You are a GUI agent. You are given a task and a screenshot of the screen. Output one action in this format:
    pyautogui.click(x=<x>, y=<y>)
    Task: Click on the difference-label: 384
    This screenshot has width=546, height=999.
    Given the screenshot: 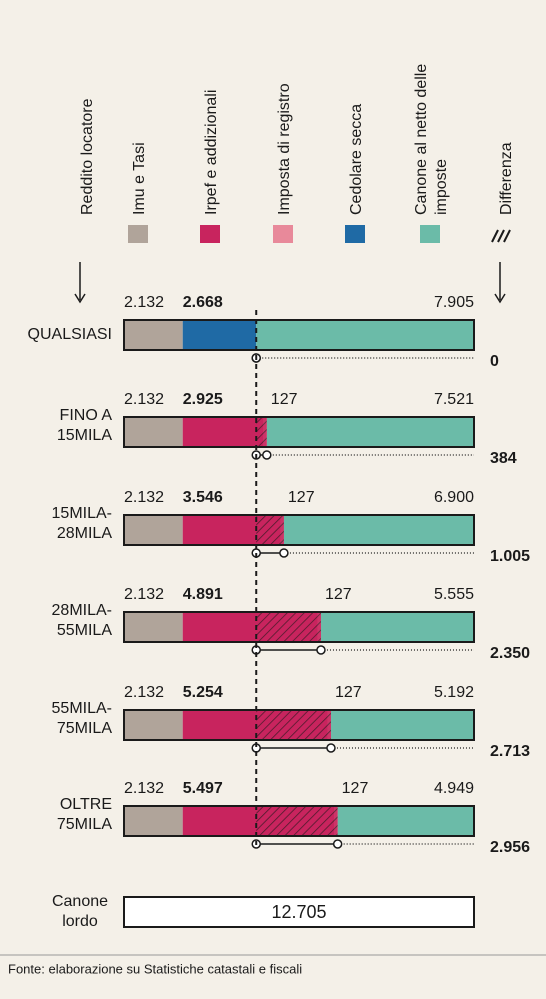 What is the action you would take?
    pyautogui.click(x=503, y=458)
    